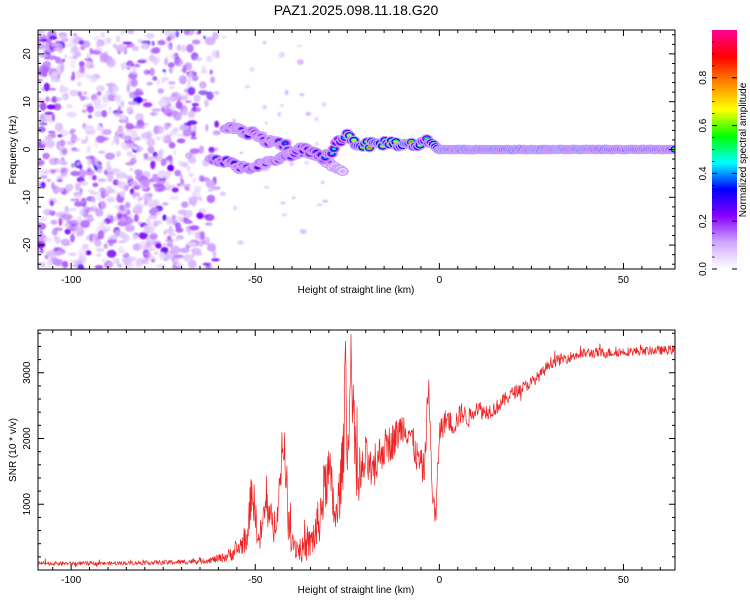  Describe the element at coordinates (440, 280) in the screenshot. I see `x-tick-label: 0` at that location.